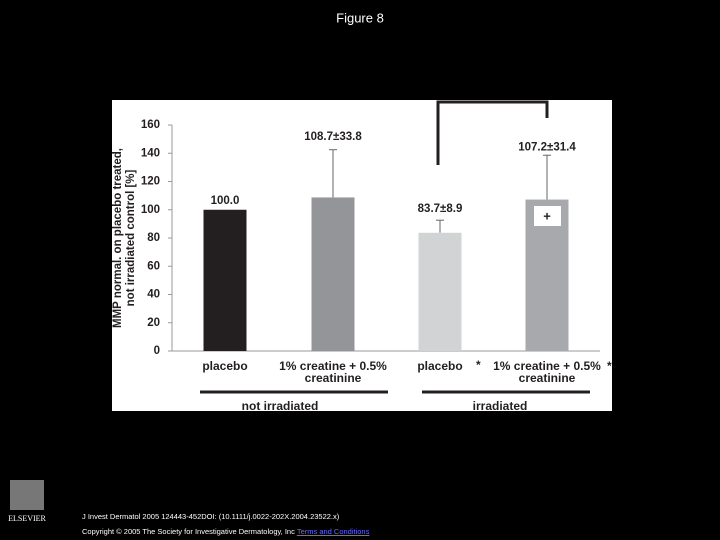 The height and width of the screenshot is (540, 720). What do you see at coordinates (440, 209) in the screenshot?
I see `value-label: 83.7±8.9` at bounding box center [440, 209].